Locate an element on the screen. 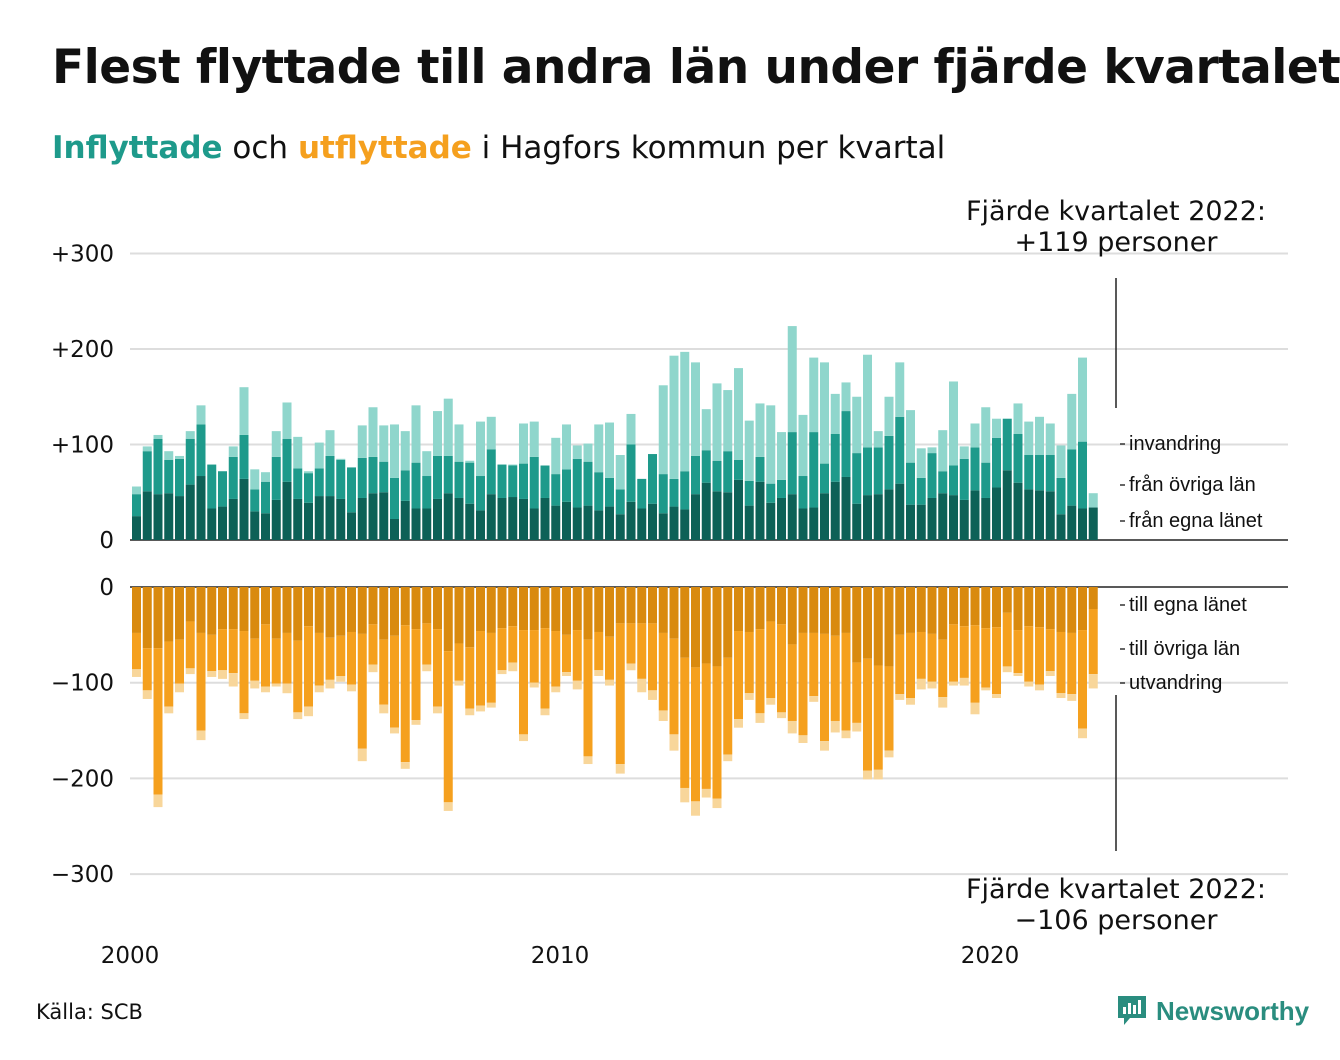 This screenshot has width=1340, height=1060. subtitle-connector: och is located at coordinates (260, 148).